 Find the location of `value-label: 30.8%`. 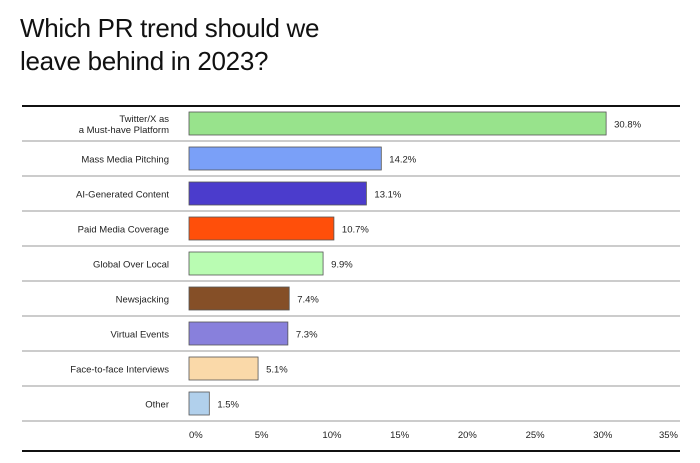

value-label: 30.8% is located at coordinates (627, 125).